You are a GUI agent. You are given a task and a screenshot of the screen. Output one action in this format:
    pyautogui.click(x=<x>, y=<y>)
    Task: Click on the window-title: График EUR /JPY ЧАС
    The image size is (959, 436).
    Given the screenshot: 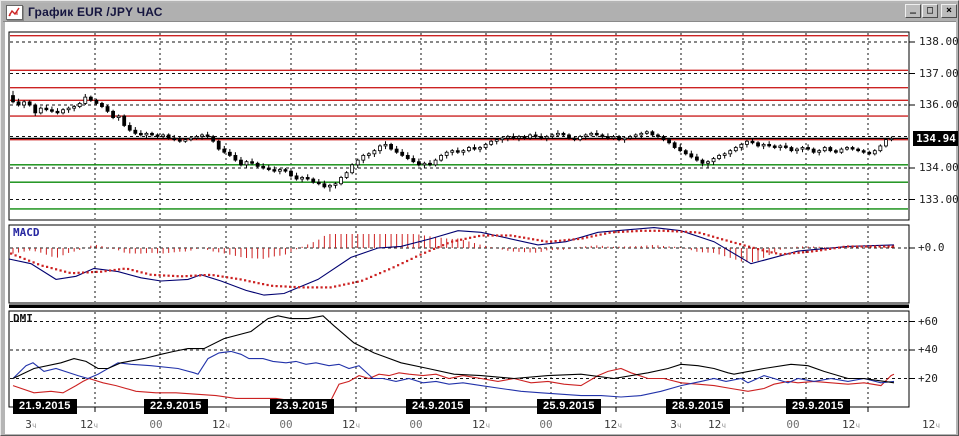 What is the action you would take?
    pyautogui.click(x=95, y=12)
    